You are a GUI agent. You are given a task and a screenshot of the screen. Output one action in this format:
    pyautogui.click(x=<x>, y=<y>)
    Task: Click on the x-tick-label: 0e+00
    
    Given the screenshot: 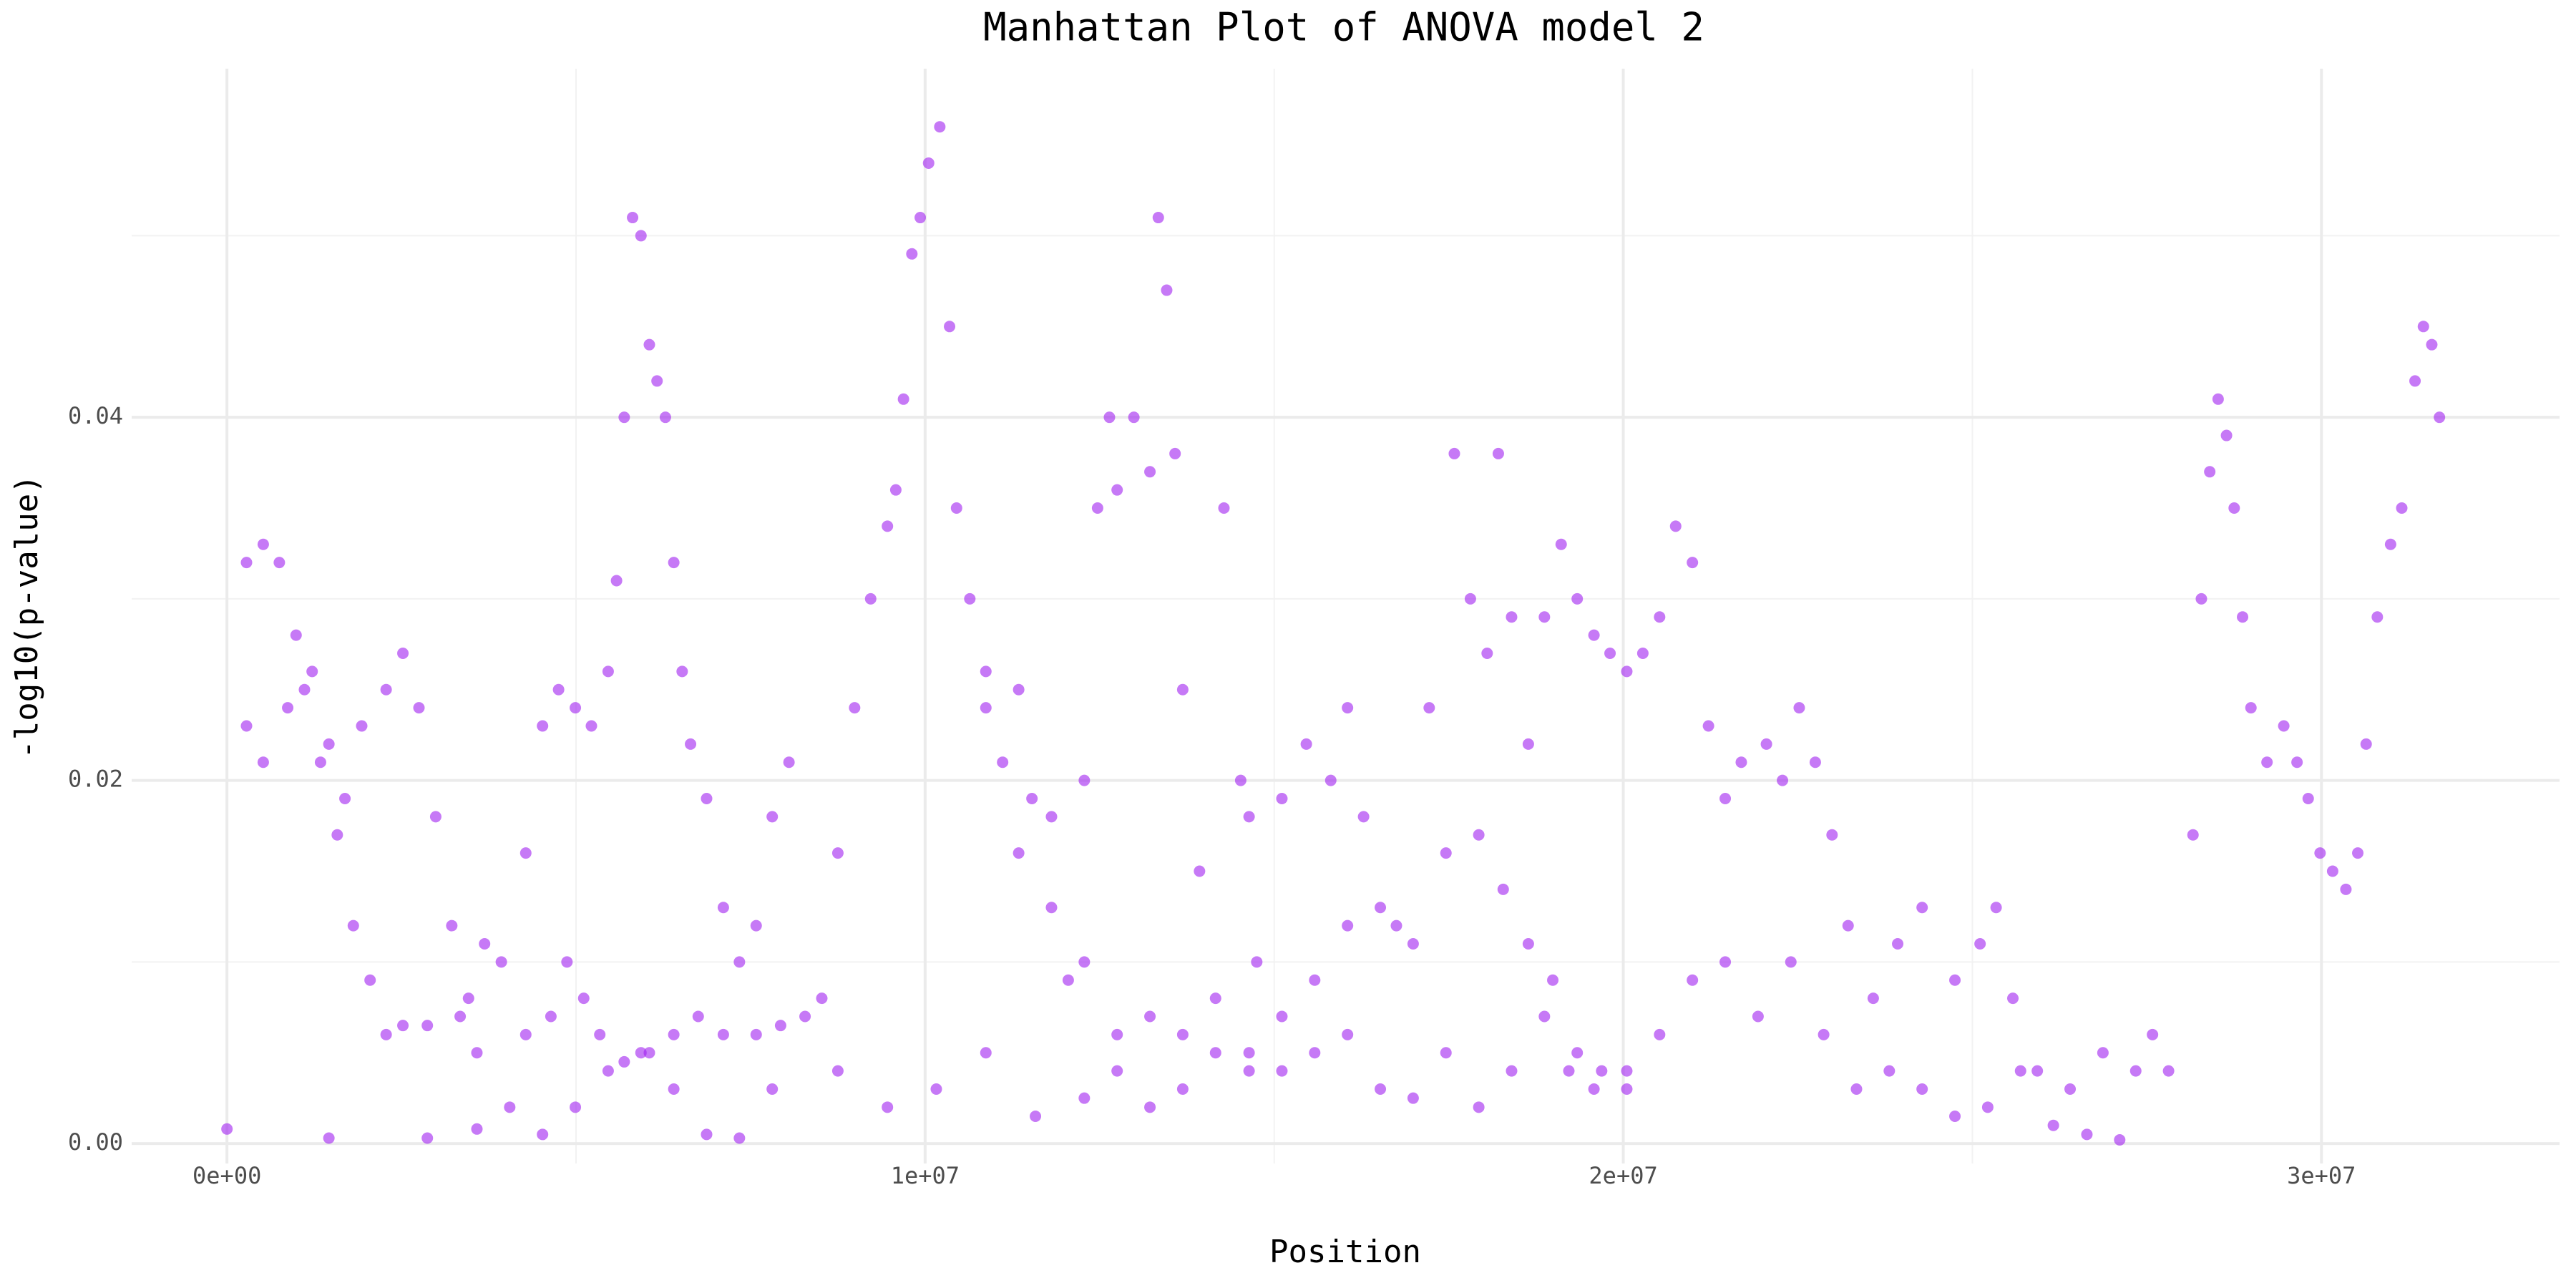 What is the action you would take?
    pyautogui.click(x=226, y=1175)
    